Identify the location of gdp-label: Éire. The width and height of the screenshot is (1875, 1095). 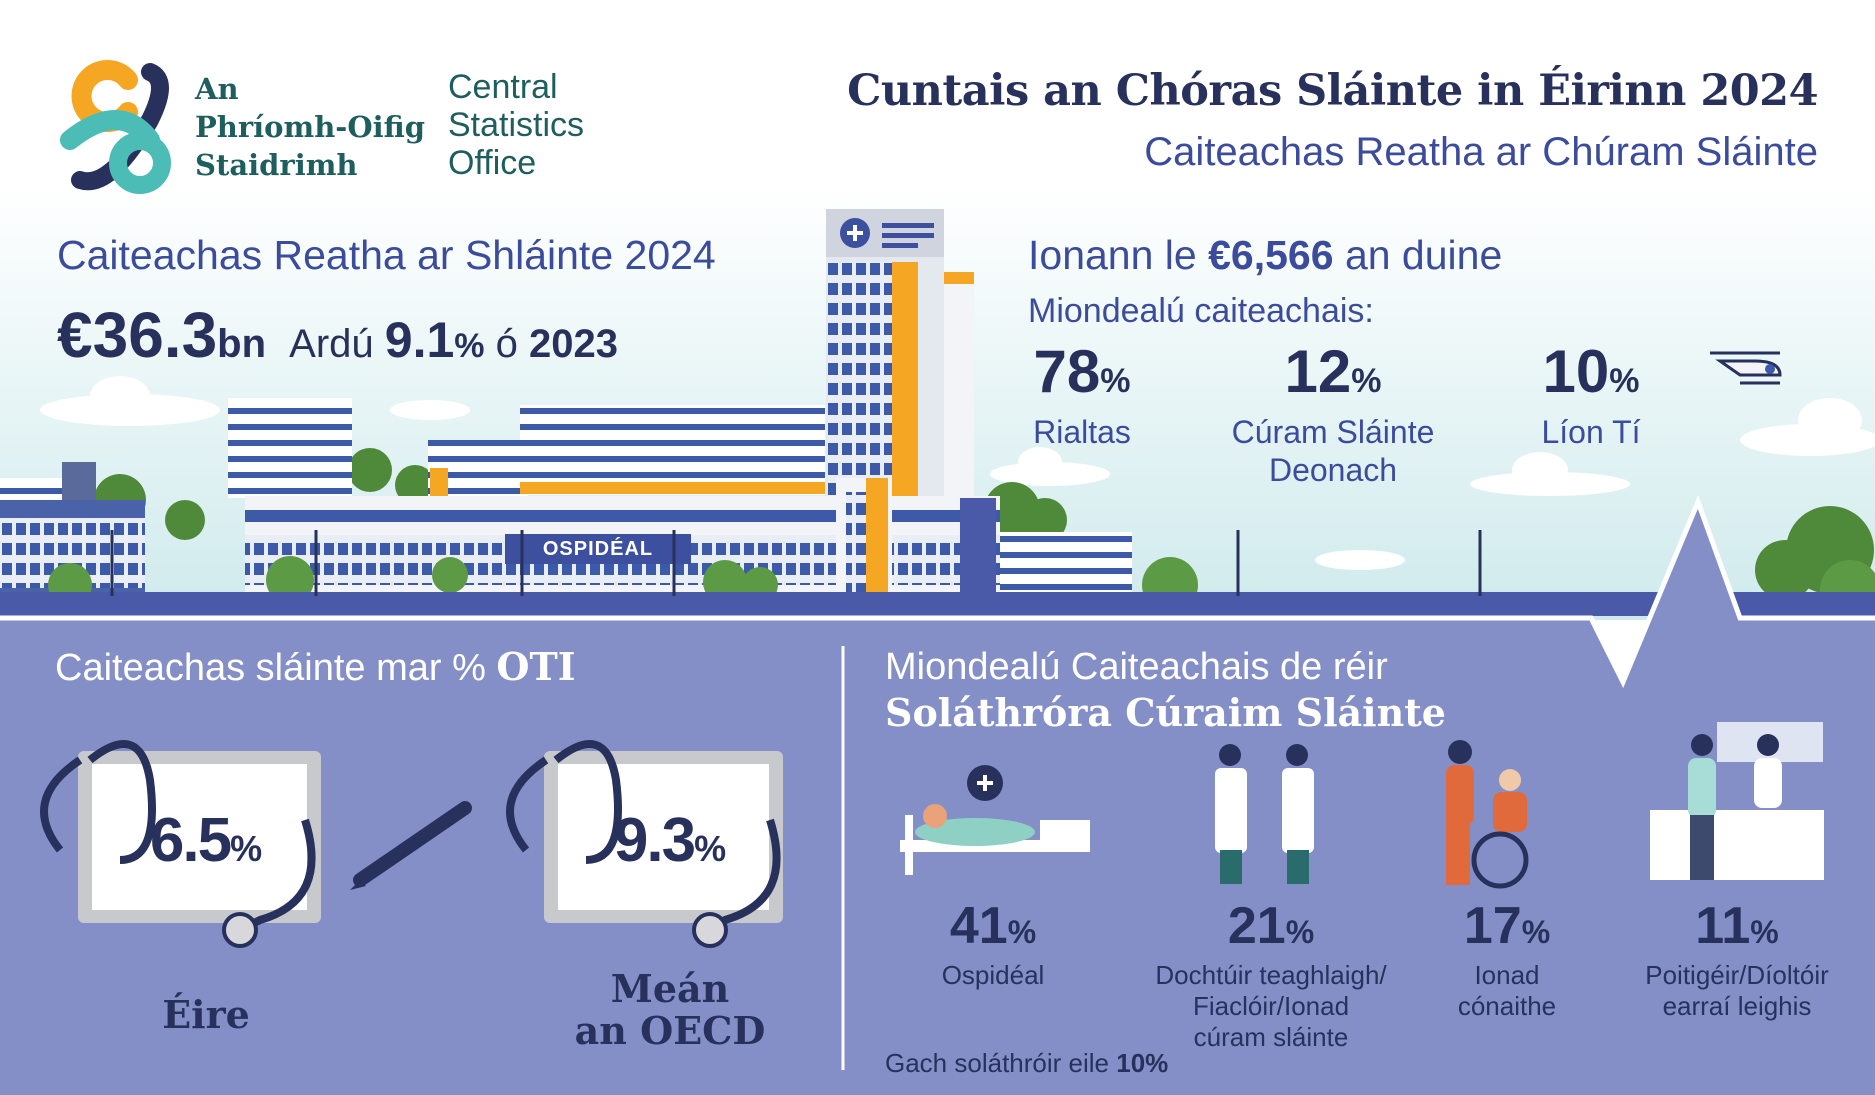
(206, 1015).